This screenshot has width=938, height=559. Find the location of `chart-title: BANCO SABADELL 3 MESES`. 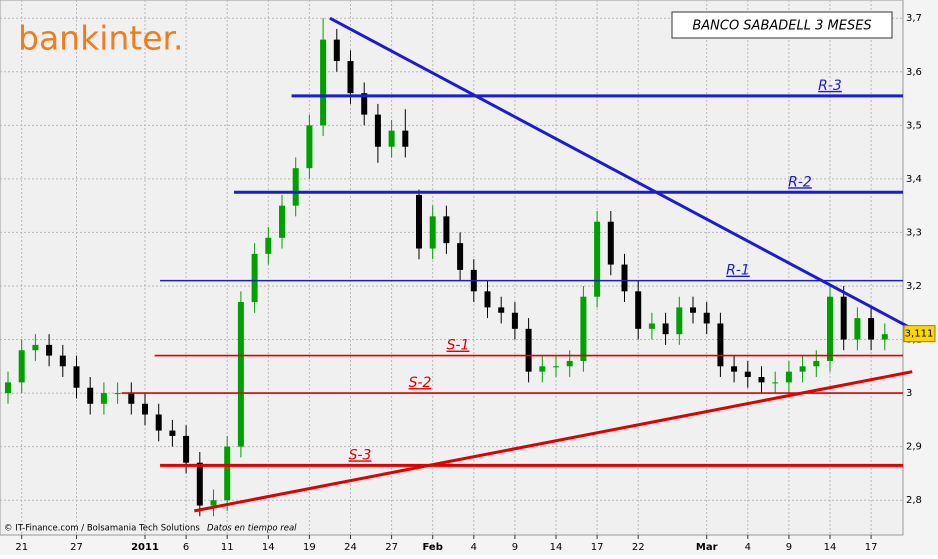

chart-title: BANCO SABADELL 3 MESES is located at coordinates (781, 26).